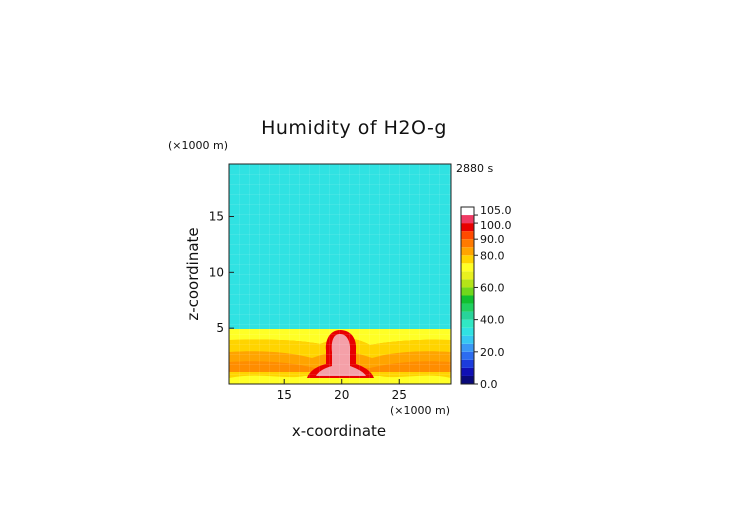 The height and width of the screenshot is (532, 752). I want to click on y-axis: 5 10 15, so click(221, 272).